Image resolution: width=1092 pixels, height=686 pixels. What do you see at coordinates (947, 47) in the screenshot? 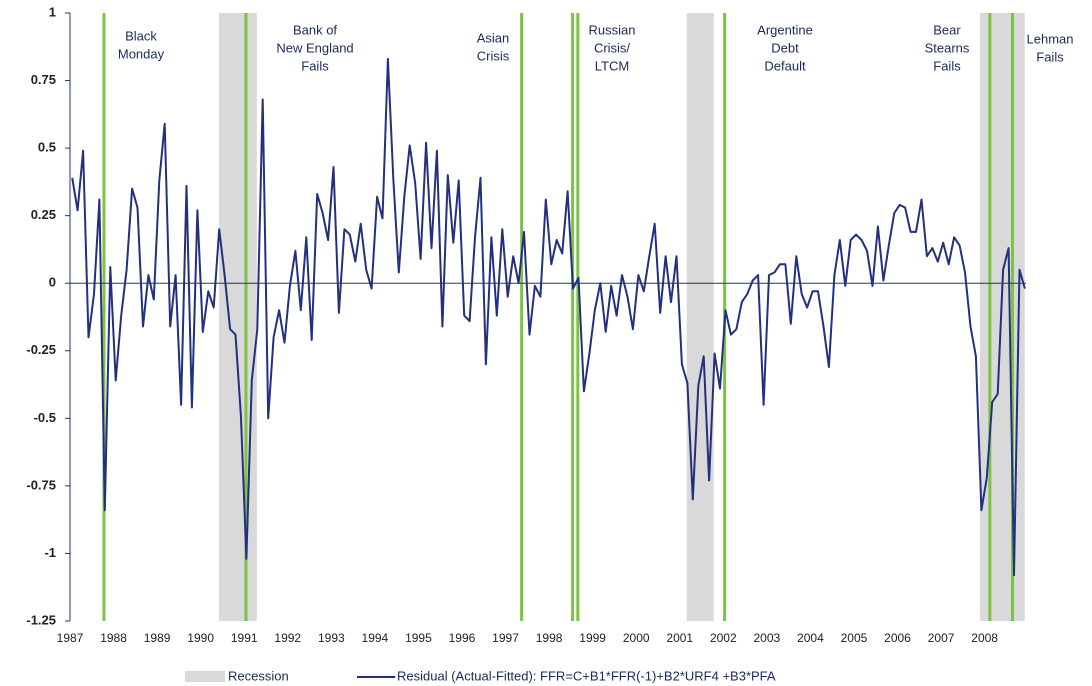
I see `annotation: Stearns` at bounding box center [947, 47].